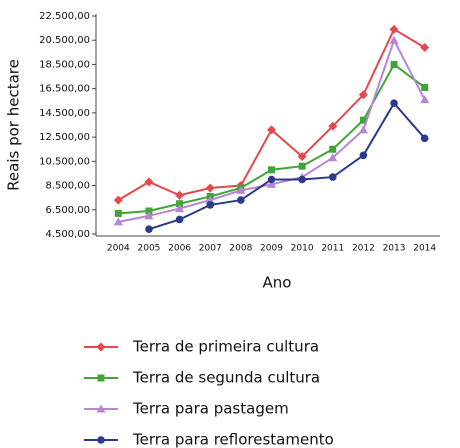 The height and width of the screenshot is (448, 460). What do you see at coordinates (67, 210) in the screenshot?
I see `y-tick-label: 6.500,00` at bounding box center [67, 210].